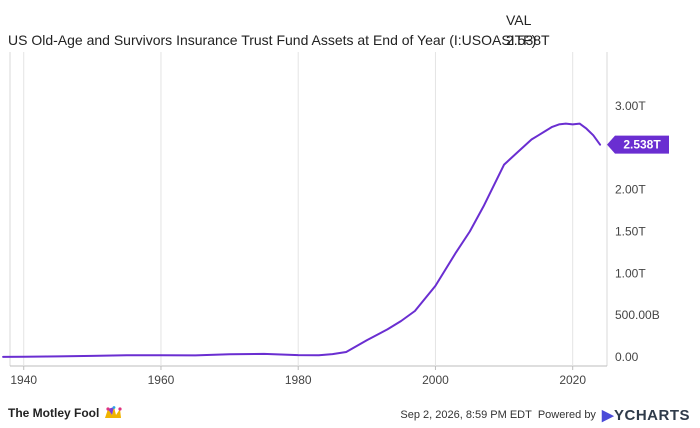 This screenshot has width=700, height=428. What do you see at coordinates (630, 190) in the screenshot?
I see `y-tick-label: 2.00T` at bounding box center [630, 190].